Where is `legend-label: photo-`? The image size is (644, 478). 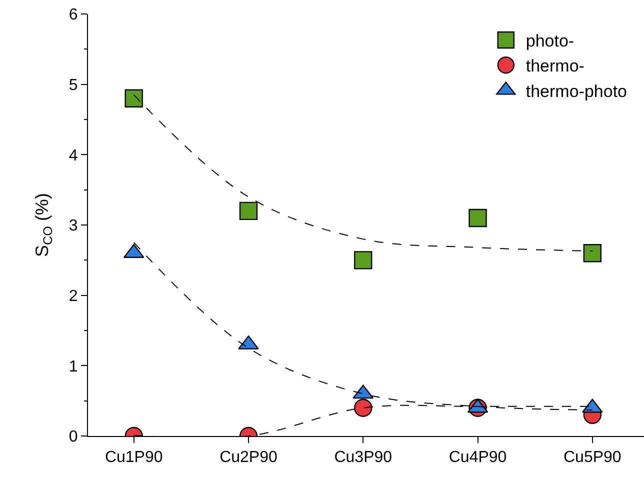 legend-label: photo- is located at coordinates (550, 41).